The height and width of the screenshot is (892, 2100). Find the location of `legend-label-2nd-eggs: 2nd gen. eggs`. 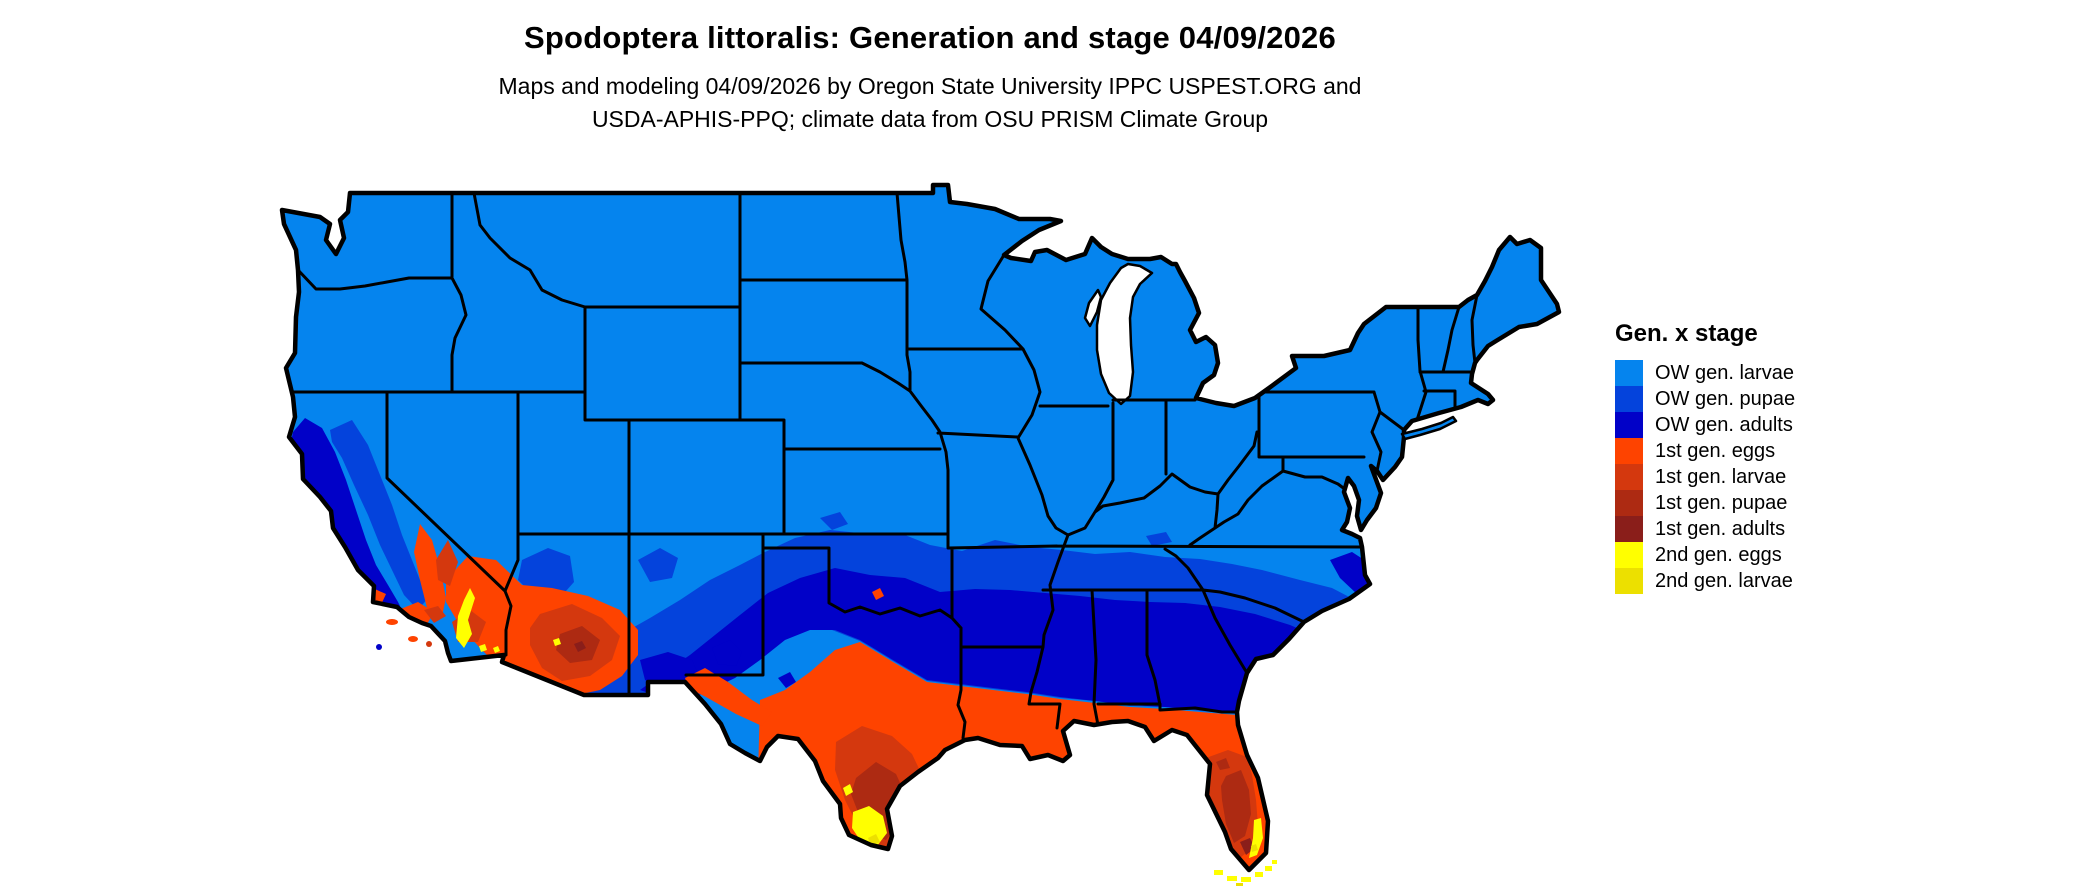

legend-label-2nd-eggs: 2nd gen. eggs is located at coordinates (1718, 554).